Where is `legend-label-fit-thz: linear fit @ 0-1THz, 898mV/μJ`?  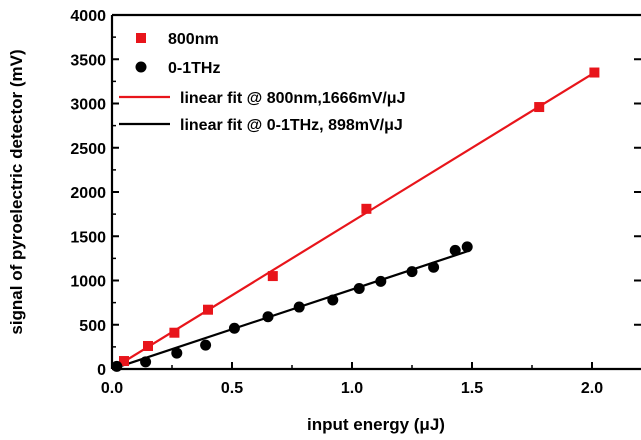 legend-label-fit-thz: linear fit @ 0-1THz, 898mV/μJ is located at coordinates (291, 125).